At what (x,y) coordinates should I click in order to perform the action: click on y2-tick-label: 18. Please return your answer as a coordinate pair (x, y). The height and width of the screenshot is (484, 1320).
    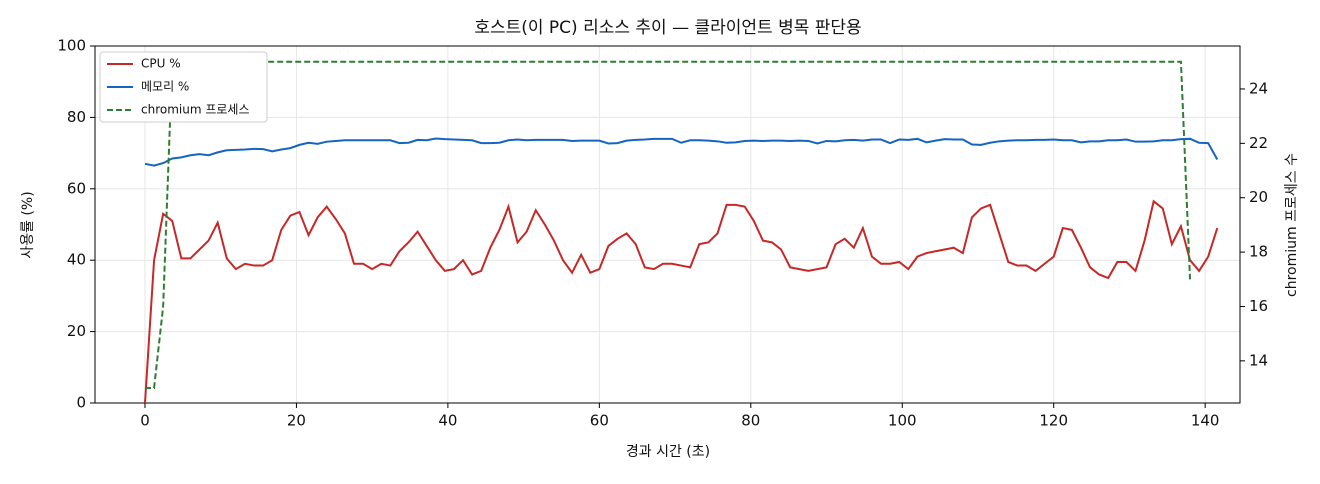
    Looking at the image, I should click on (1258, 252).